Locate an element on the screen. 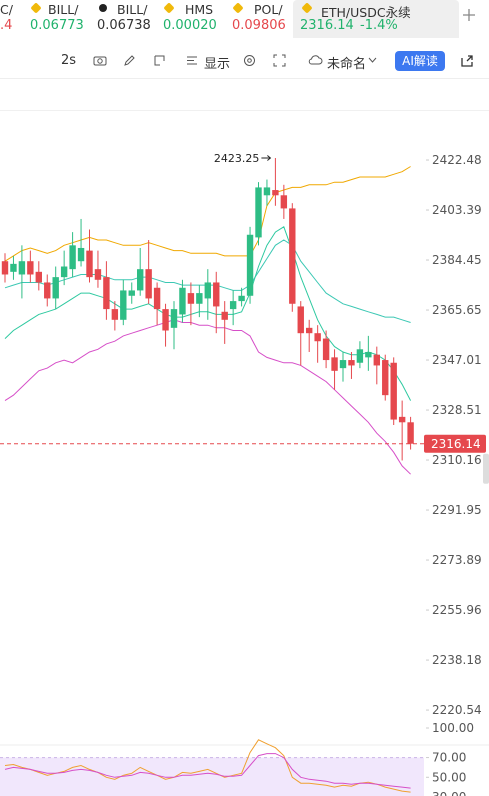  y-tick-label: 2273.89 is located at coordinates (457, 560).